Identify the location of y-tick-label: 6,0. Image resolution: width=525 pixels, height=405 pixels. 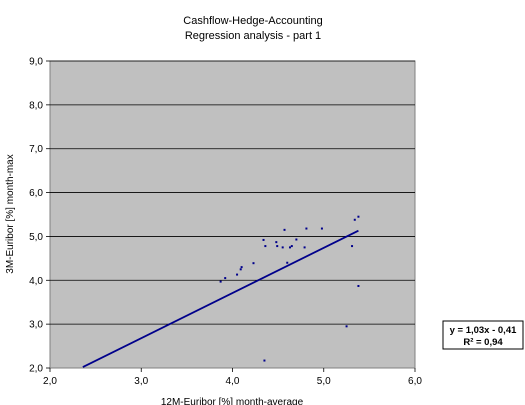
(36, 193).